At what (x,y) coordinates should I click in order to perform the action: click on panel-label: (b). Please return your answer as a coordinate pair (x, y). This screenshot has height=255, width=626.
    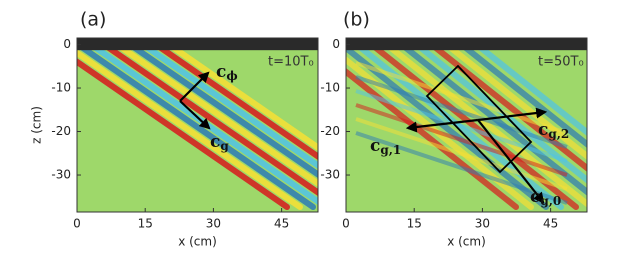
    Looking at the image, I should click on (356, 20).